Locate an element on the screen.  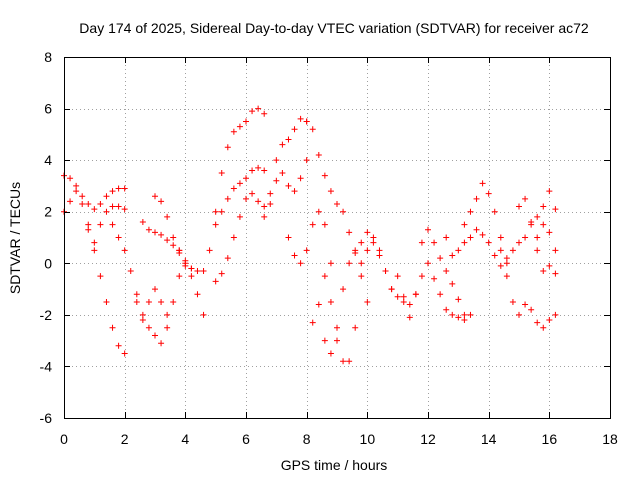
x-tick-label: 12 is located at coordinates (428, 439).